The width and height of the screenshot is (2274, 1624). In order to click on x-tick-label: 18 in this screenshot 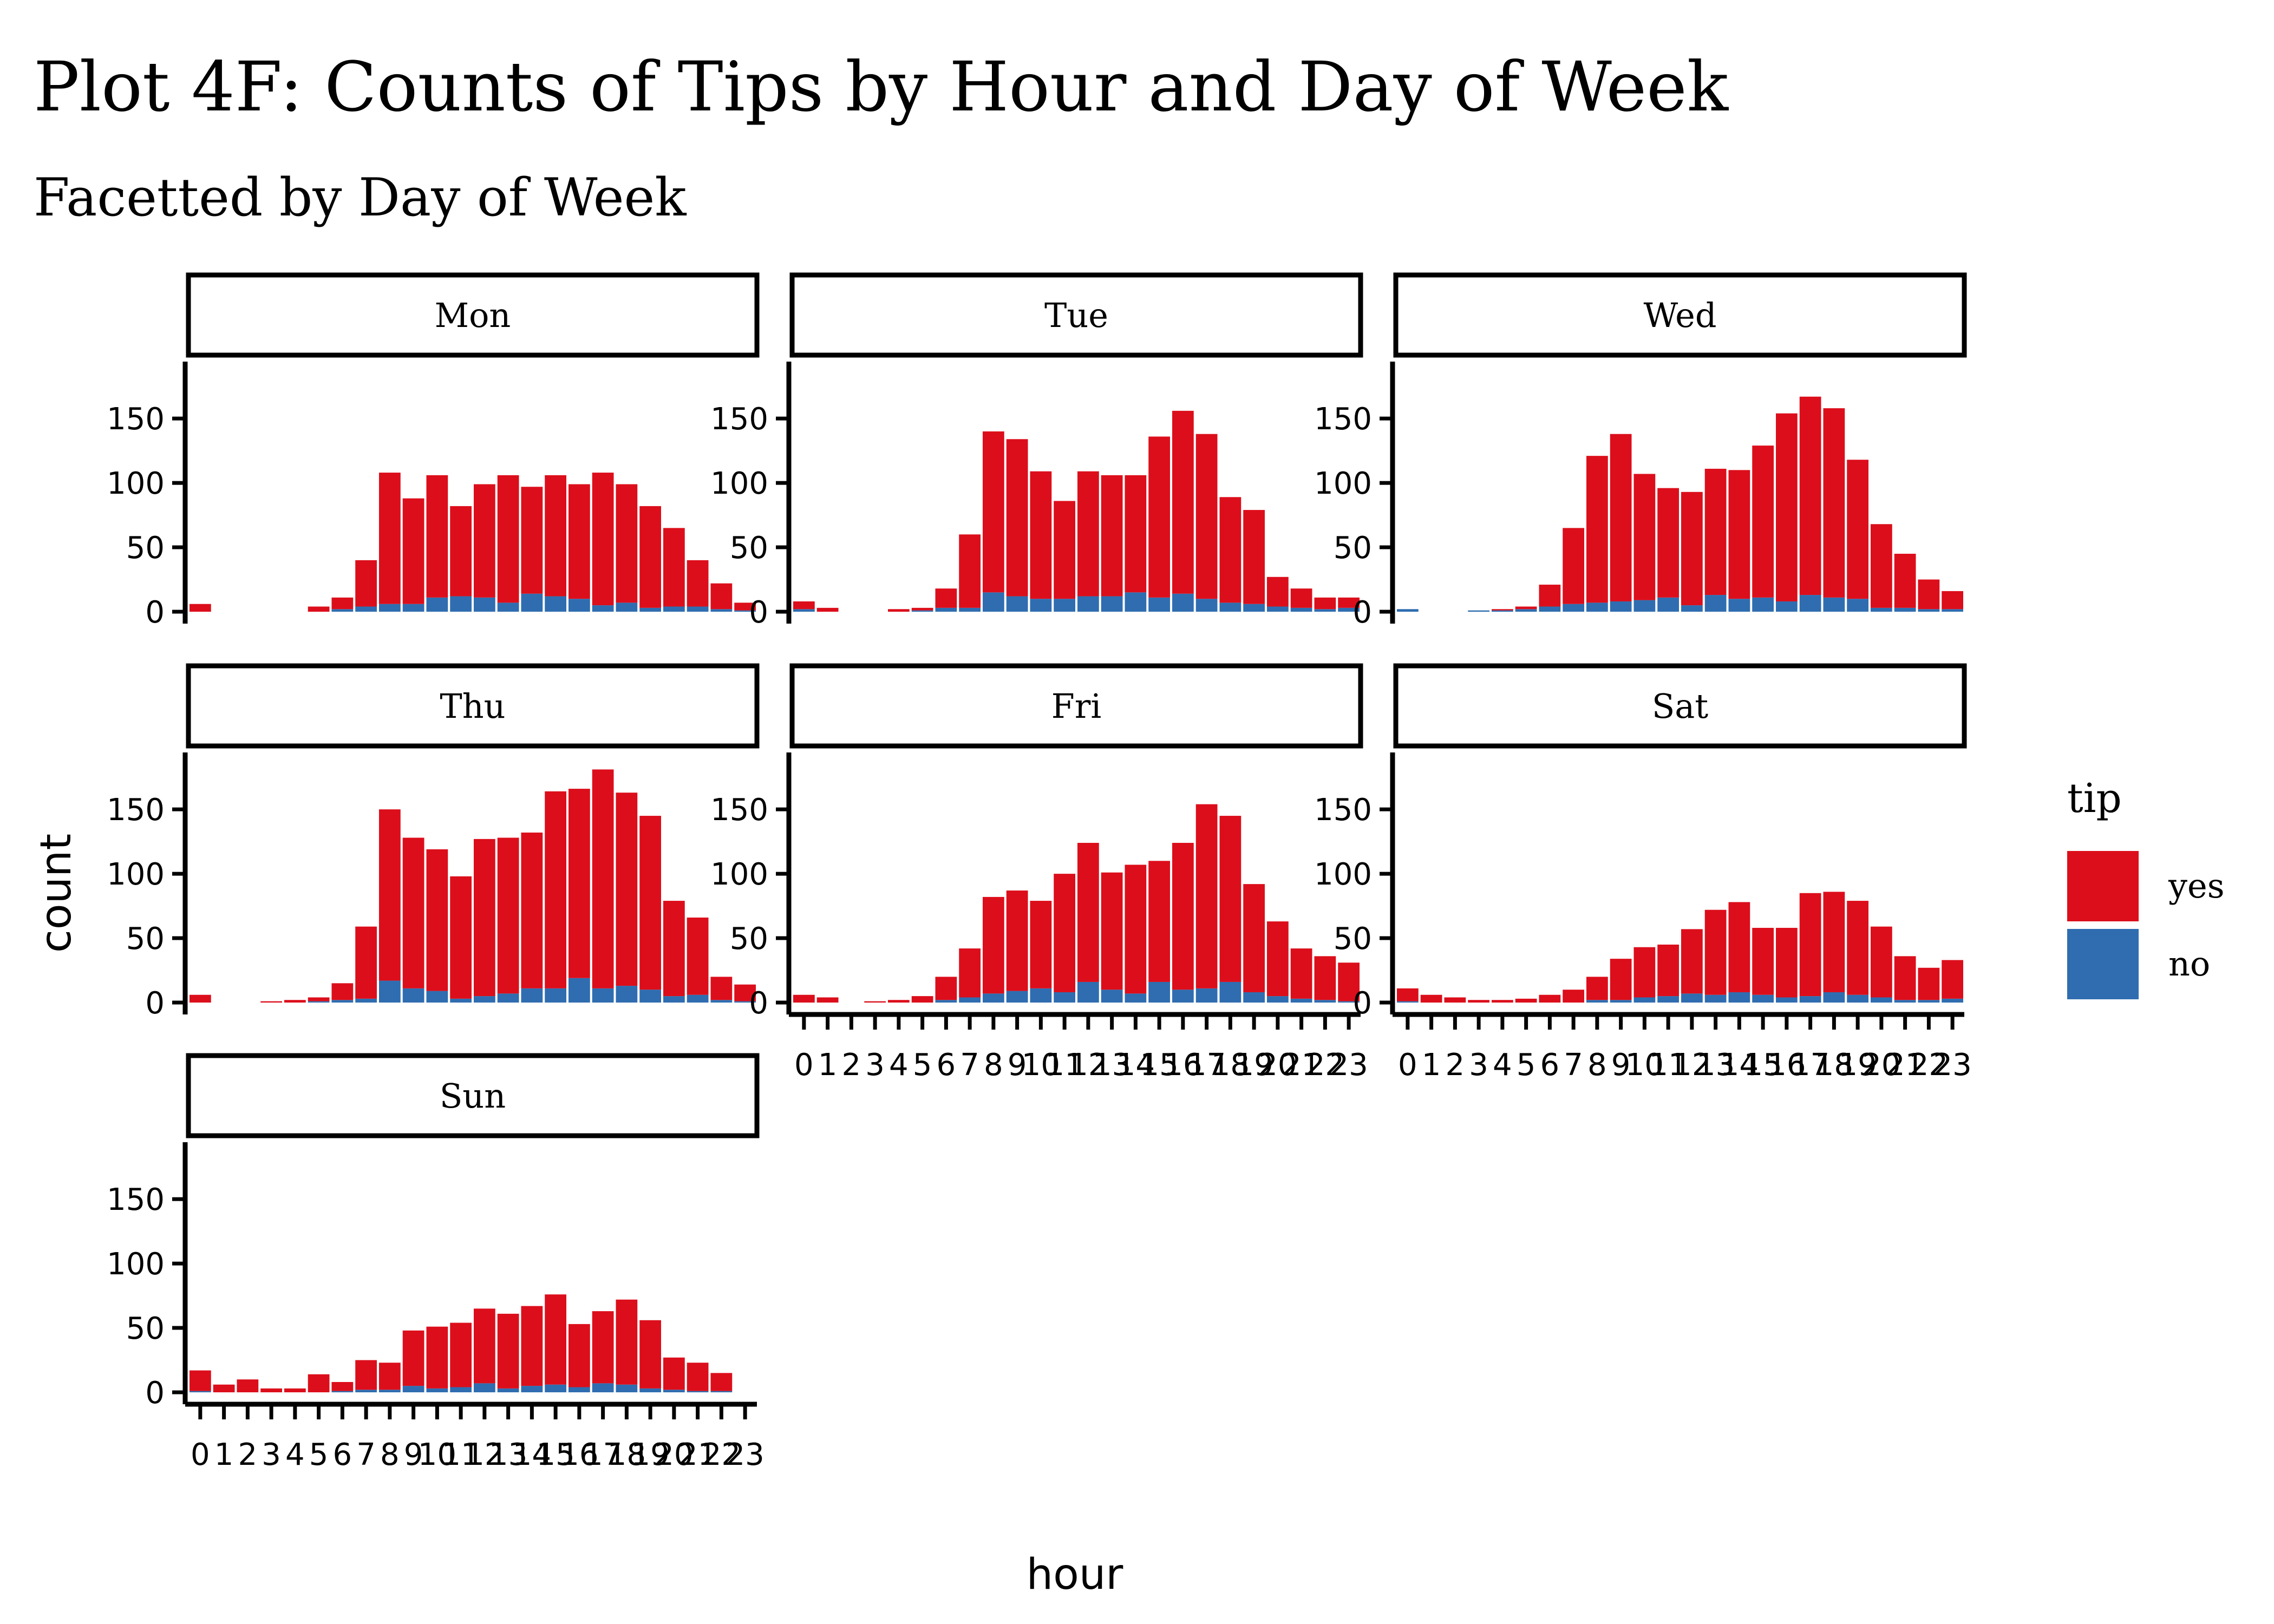, I will do `click(1230, 1065)`.